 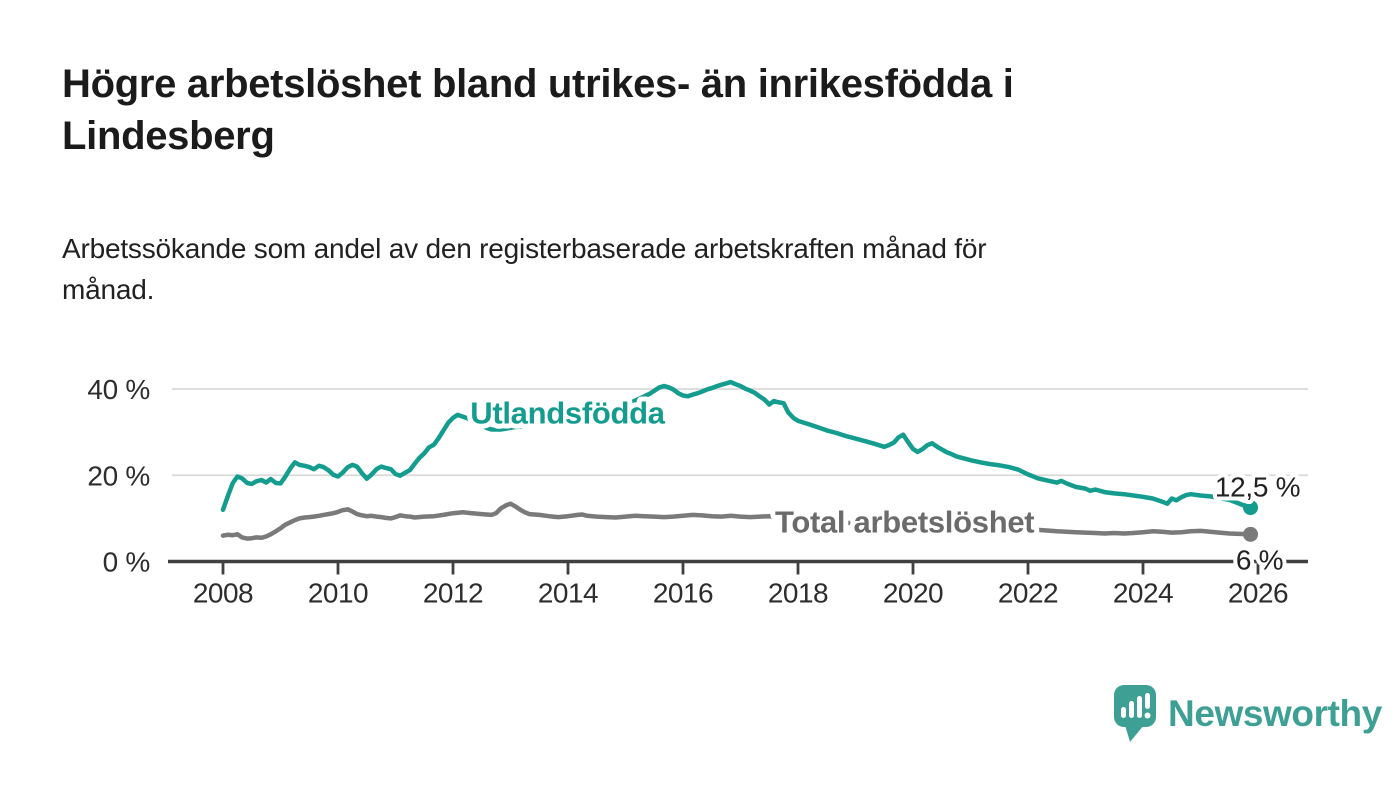 I want to click on x-tick-label: 2022, so click(x=1028, y=593).